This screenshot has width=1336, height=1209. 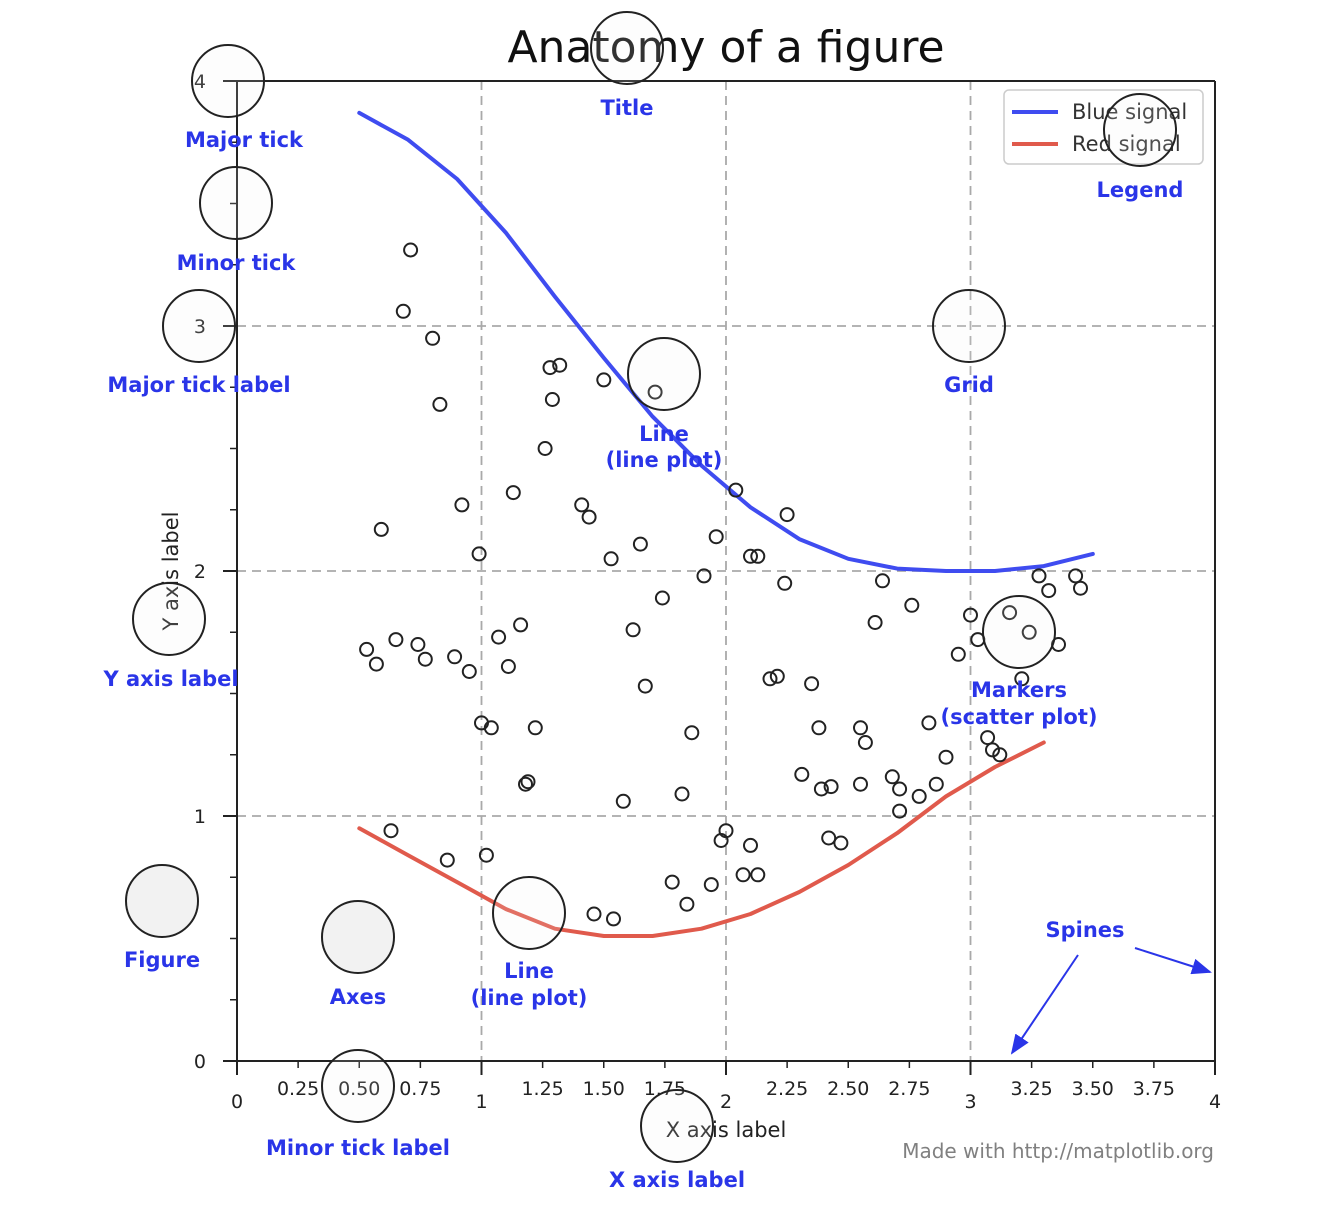 What do you see at coordinates (481, 1102) in the screenshot?
I see `x-major-tick-label-1: 1` at bounding box center [481, 1102].